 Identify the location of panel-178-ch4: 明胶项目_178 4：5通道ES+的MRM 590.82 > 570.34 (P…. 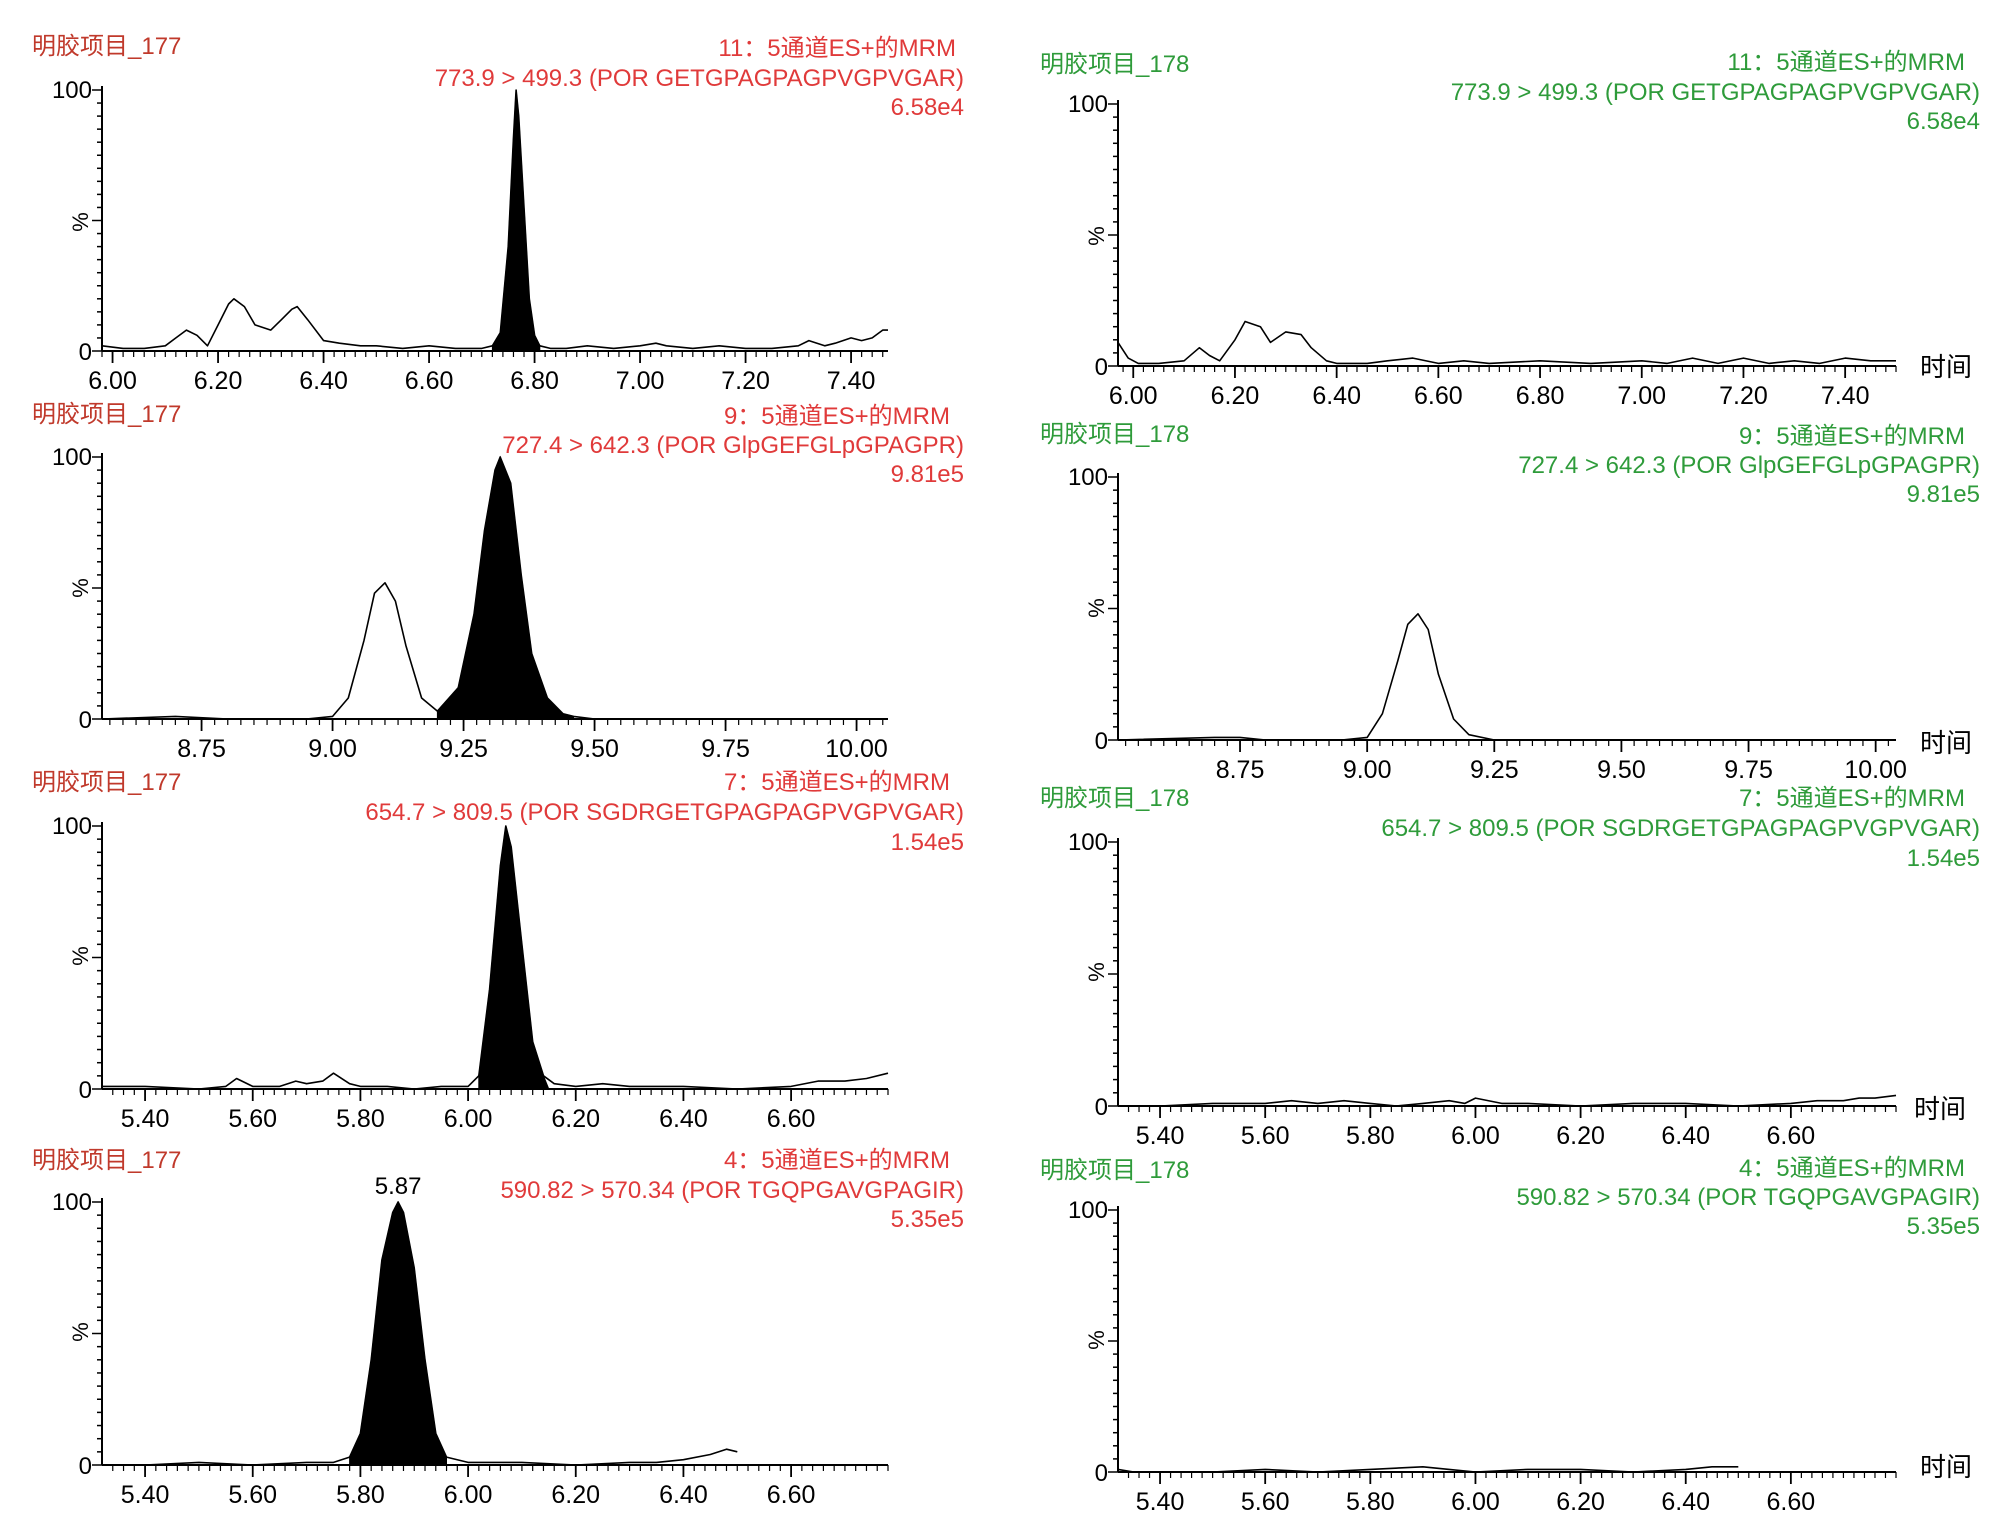
(1510, 1335).